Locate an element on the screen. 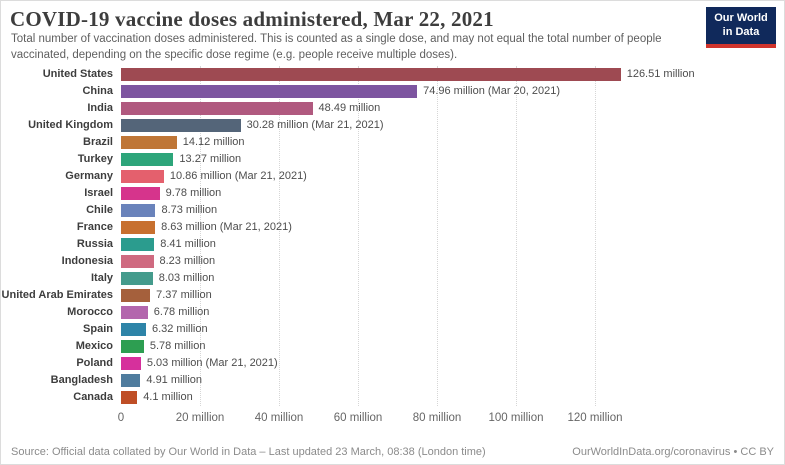 Image resolution: width=785 pixels, height=465 pixels. country-label: Chile is located at coordinates (99, 210).